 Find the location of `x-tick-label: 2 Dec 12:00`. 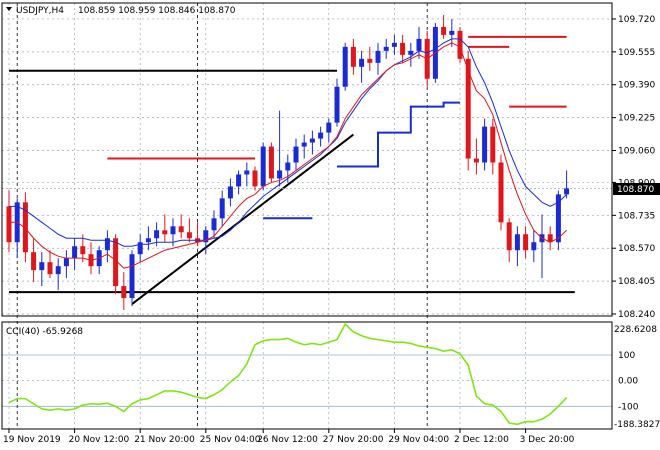

x-tick-label: 2 Dec 12:00 is located at coordinates (481, 440).